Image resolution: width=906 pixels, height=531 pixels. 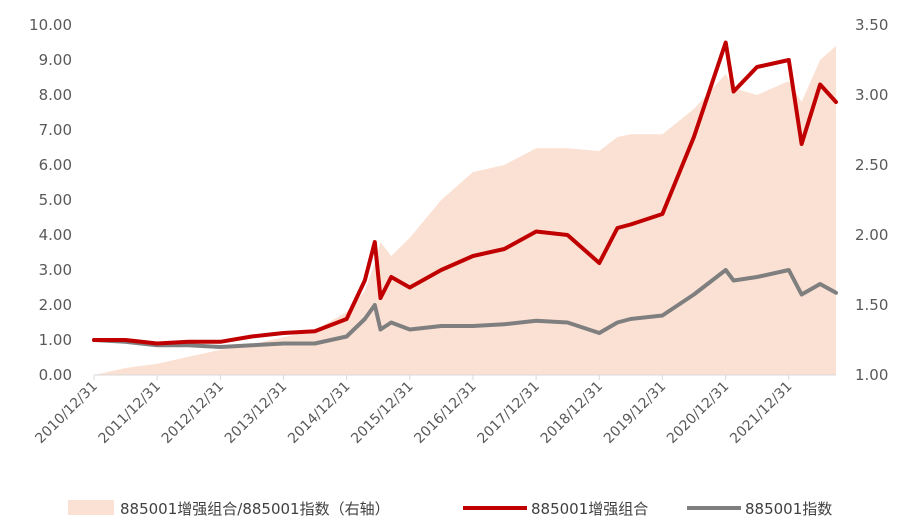 I want to click on y-tick-label-left: 0.00, so click(x=55, y=375).